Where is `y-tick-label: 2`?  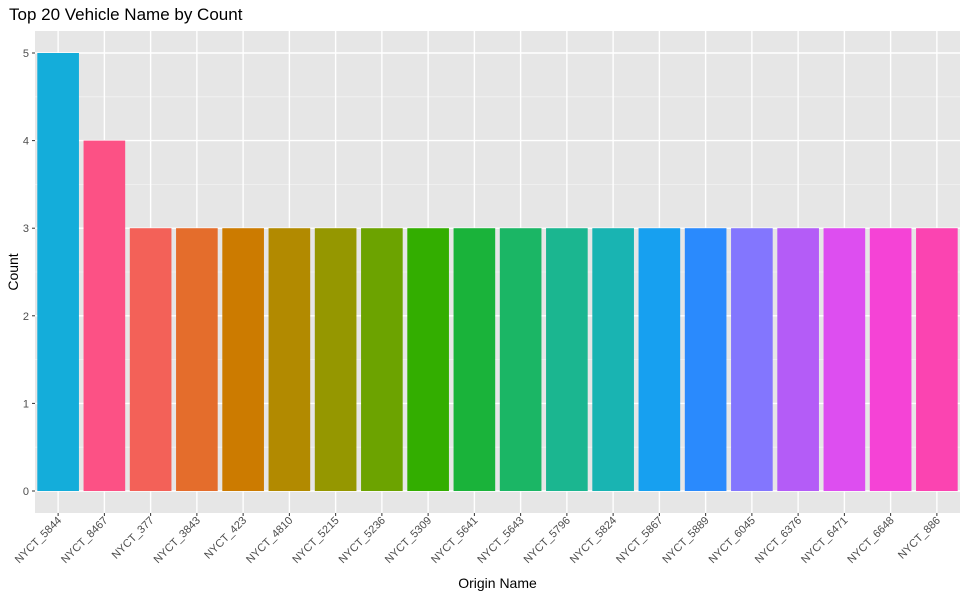 y-tick-label: 2 is located at coordinates (26, 317).